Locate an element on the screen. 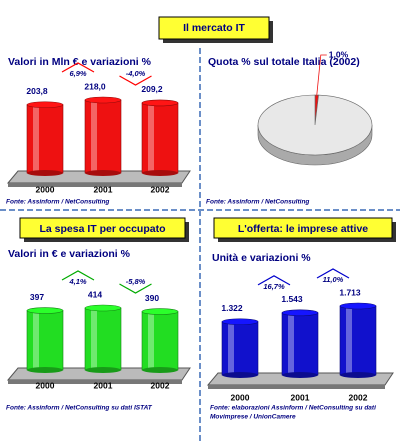 The width and height of the screenshot is (400, 442). section-title: L'offerta: le imprese attive is located at coordinates (303, 229).